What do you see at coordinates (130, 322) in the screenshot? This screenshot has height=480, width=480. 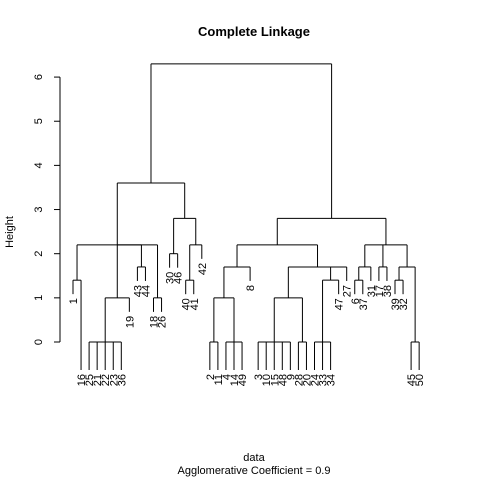 I see `leaf-label: 19` at bounding box center [130, 322].